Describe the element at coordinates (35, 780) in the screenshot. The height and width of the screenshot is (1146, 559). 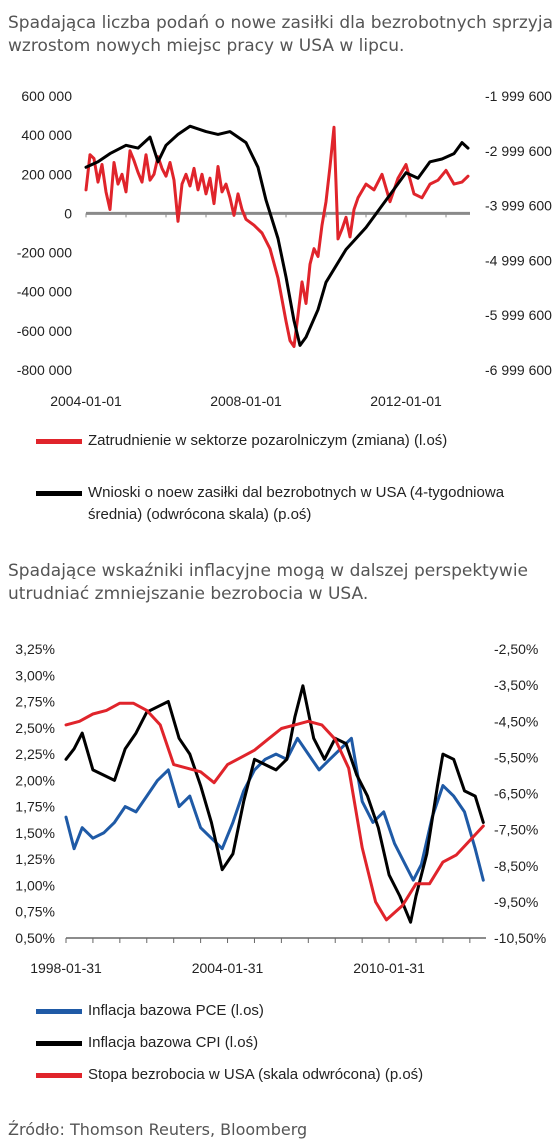
I see `y-left-tick-label: 2,00%` at that location.